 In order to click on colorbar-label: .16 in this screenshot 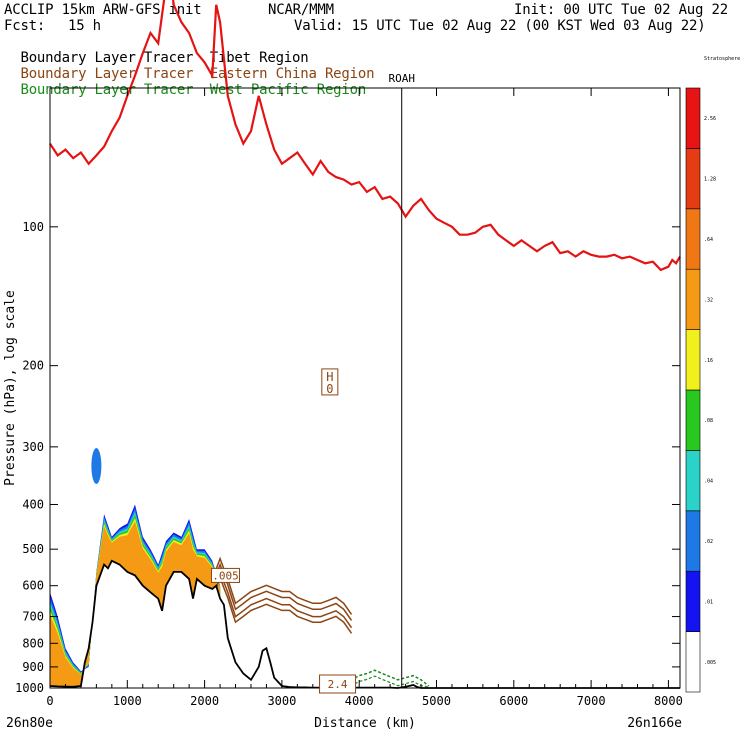, I will do `click(708, 361)`.